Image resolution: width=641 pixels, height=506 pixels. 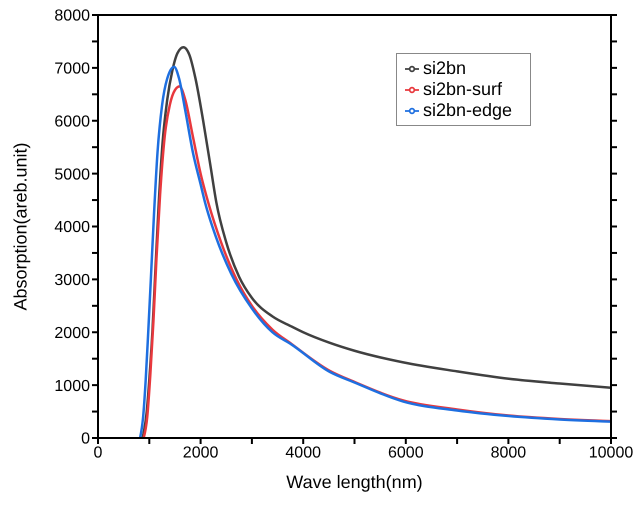 What do you see at coordinates (98, 453) in the screenshot?
I see `x-tick-label: 0` at bounding box center [98, 453].